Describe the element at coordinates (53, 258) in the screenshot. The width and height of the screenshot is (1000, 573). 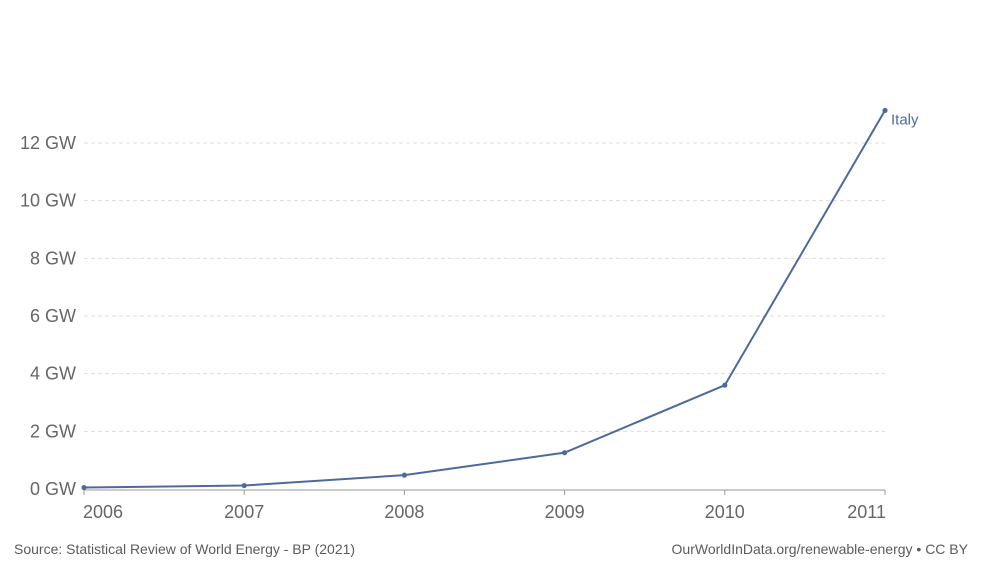
I see `y-tick-label: 8 GW` at that location.